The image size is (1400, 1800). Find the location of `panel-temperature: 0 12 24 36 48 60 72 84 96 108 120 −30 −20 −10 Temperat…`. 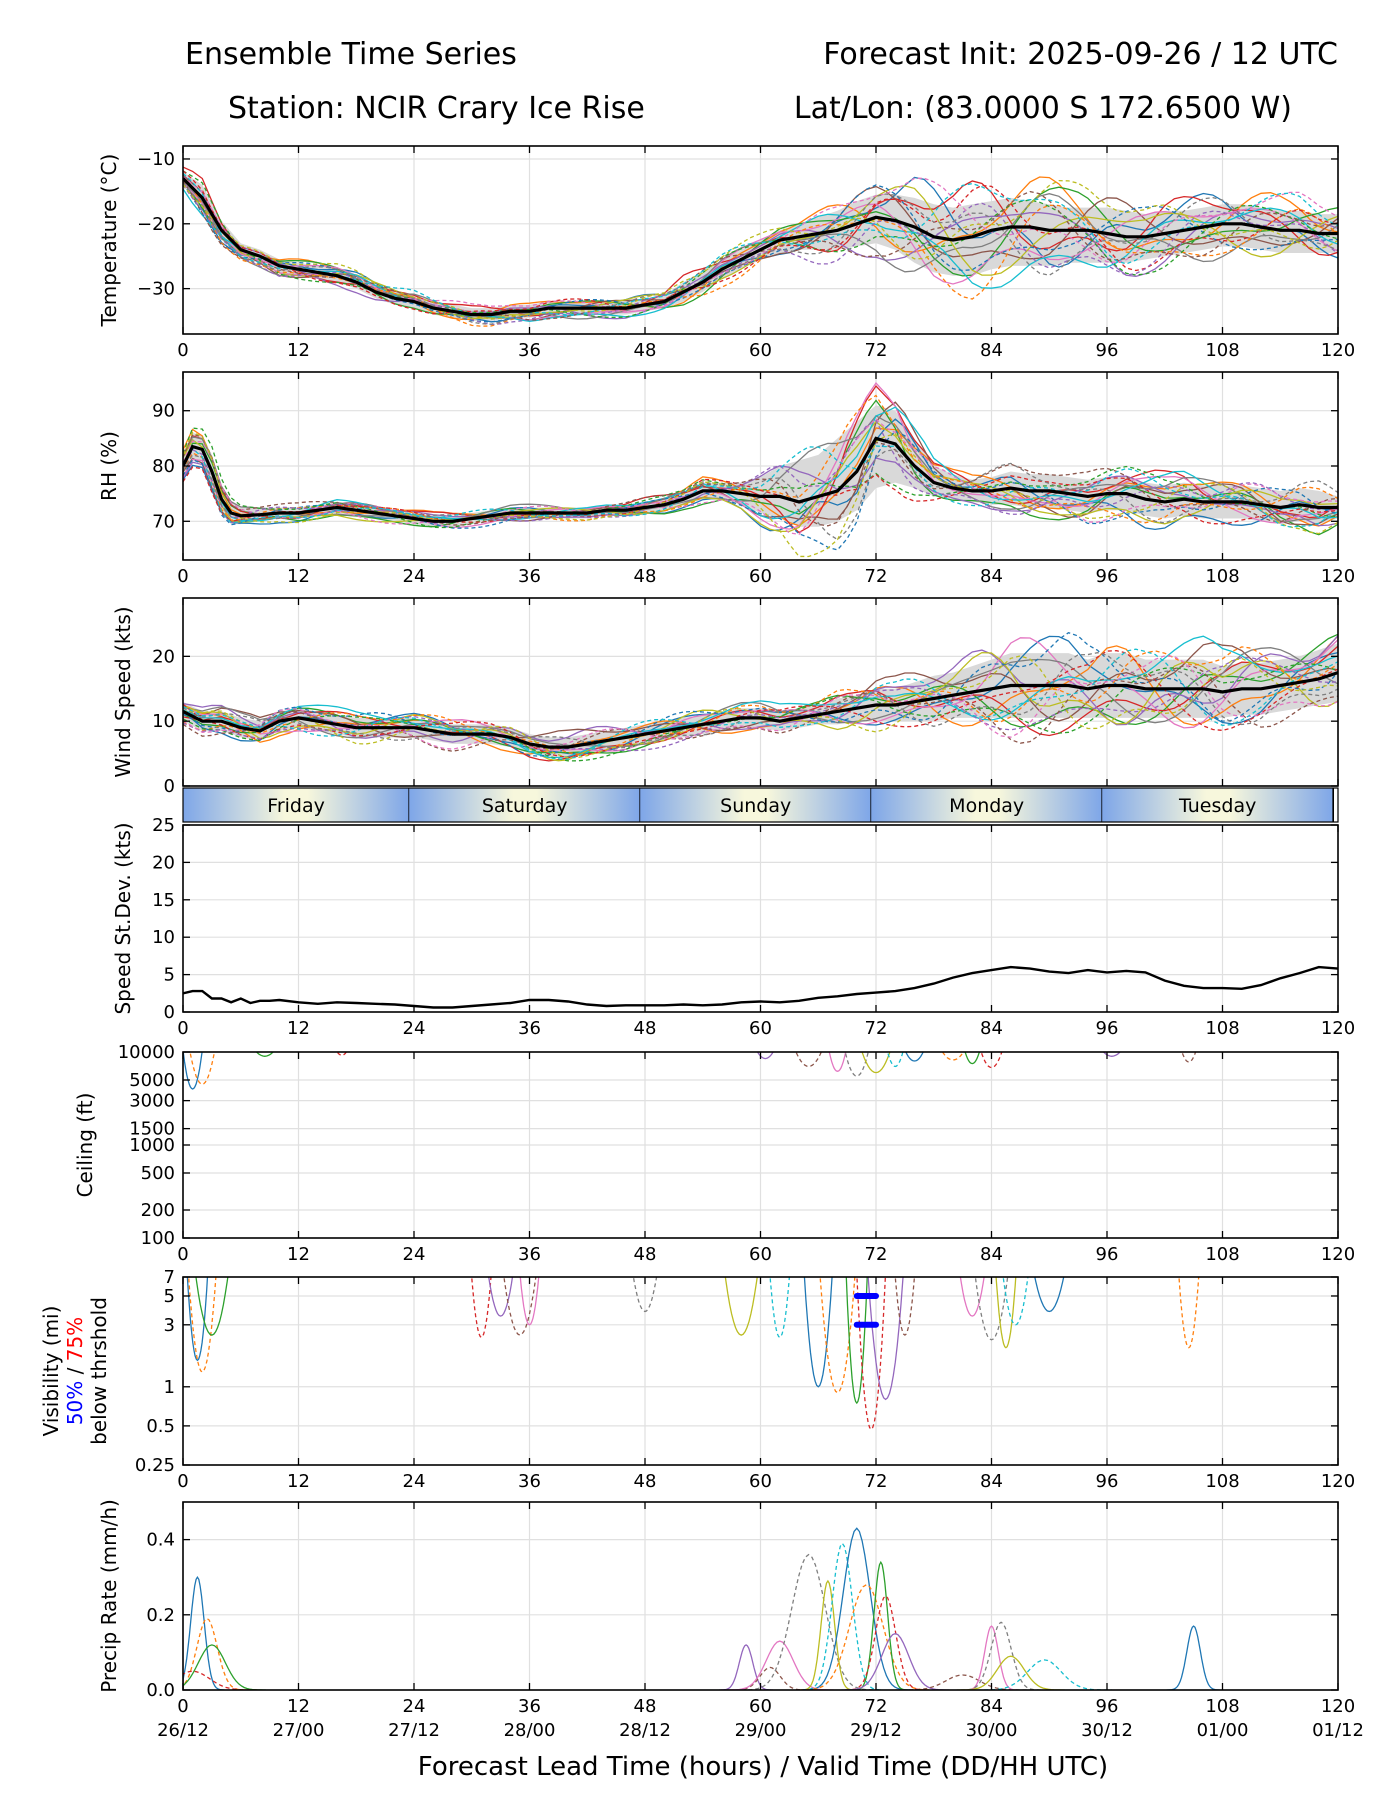

panel-temperature: 0 12 24 36 48 60 72 84 96 108 120 −30 −20 −10 Temperat… is located at coordinates (726, 253).